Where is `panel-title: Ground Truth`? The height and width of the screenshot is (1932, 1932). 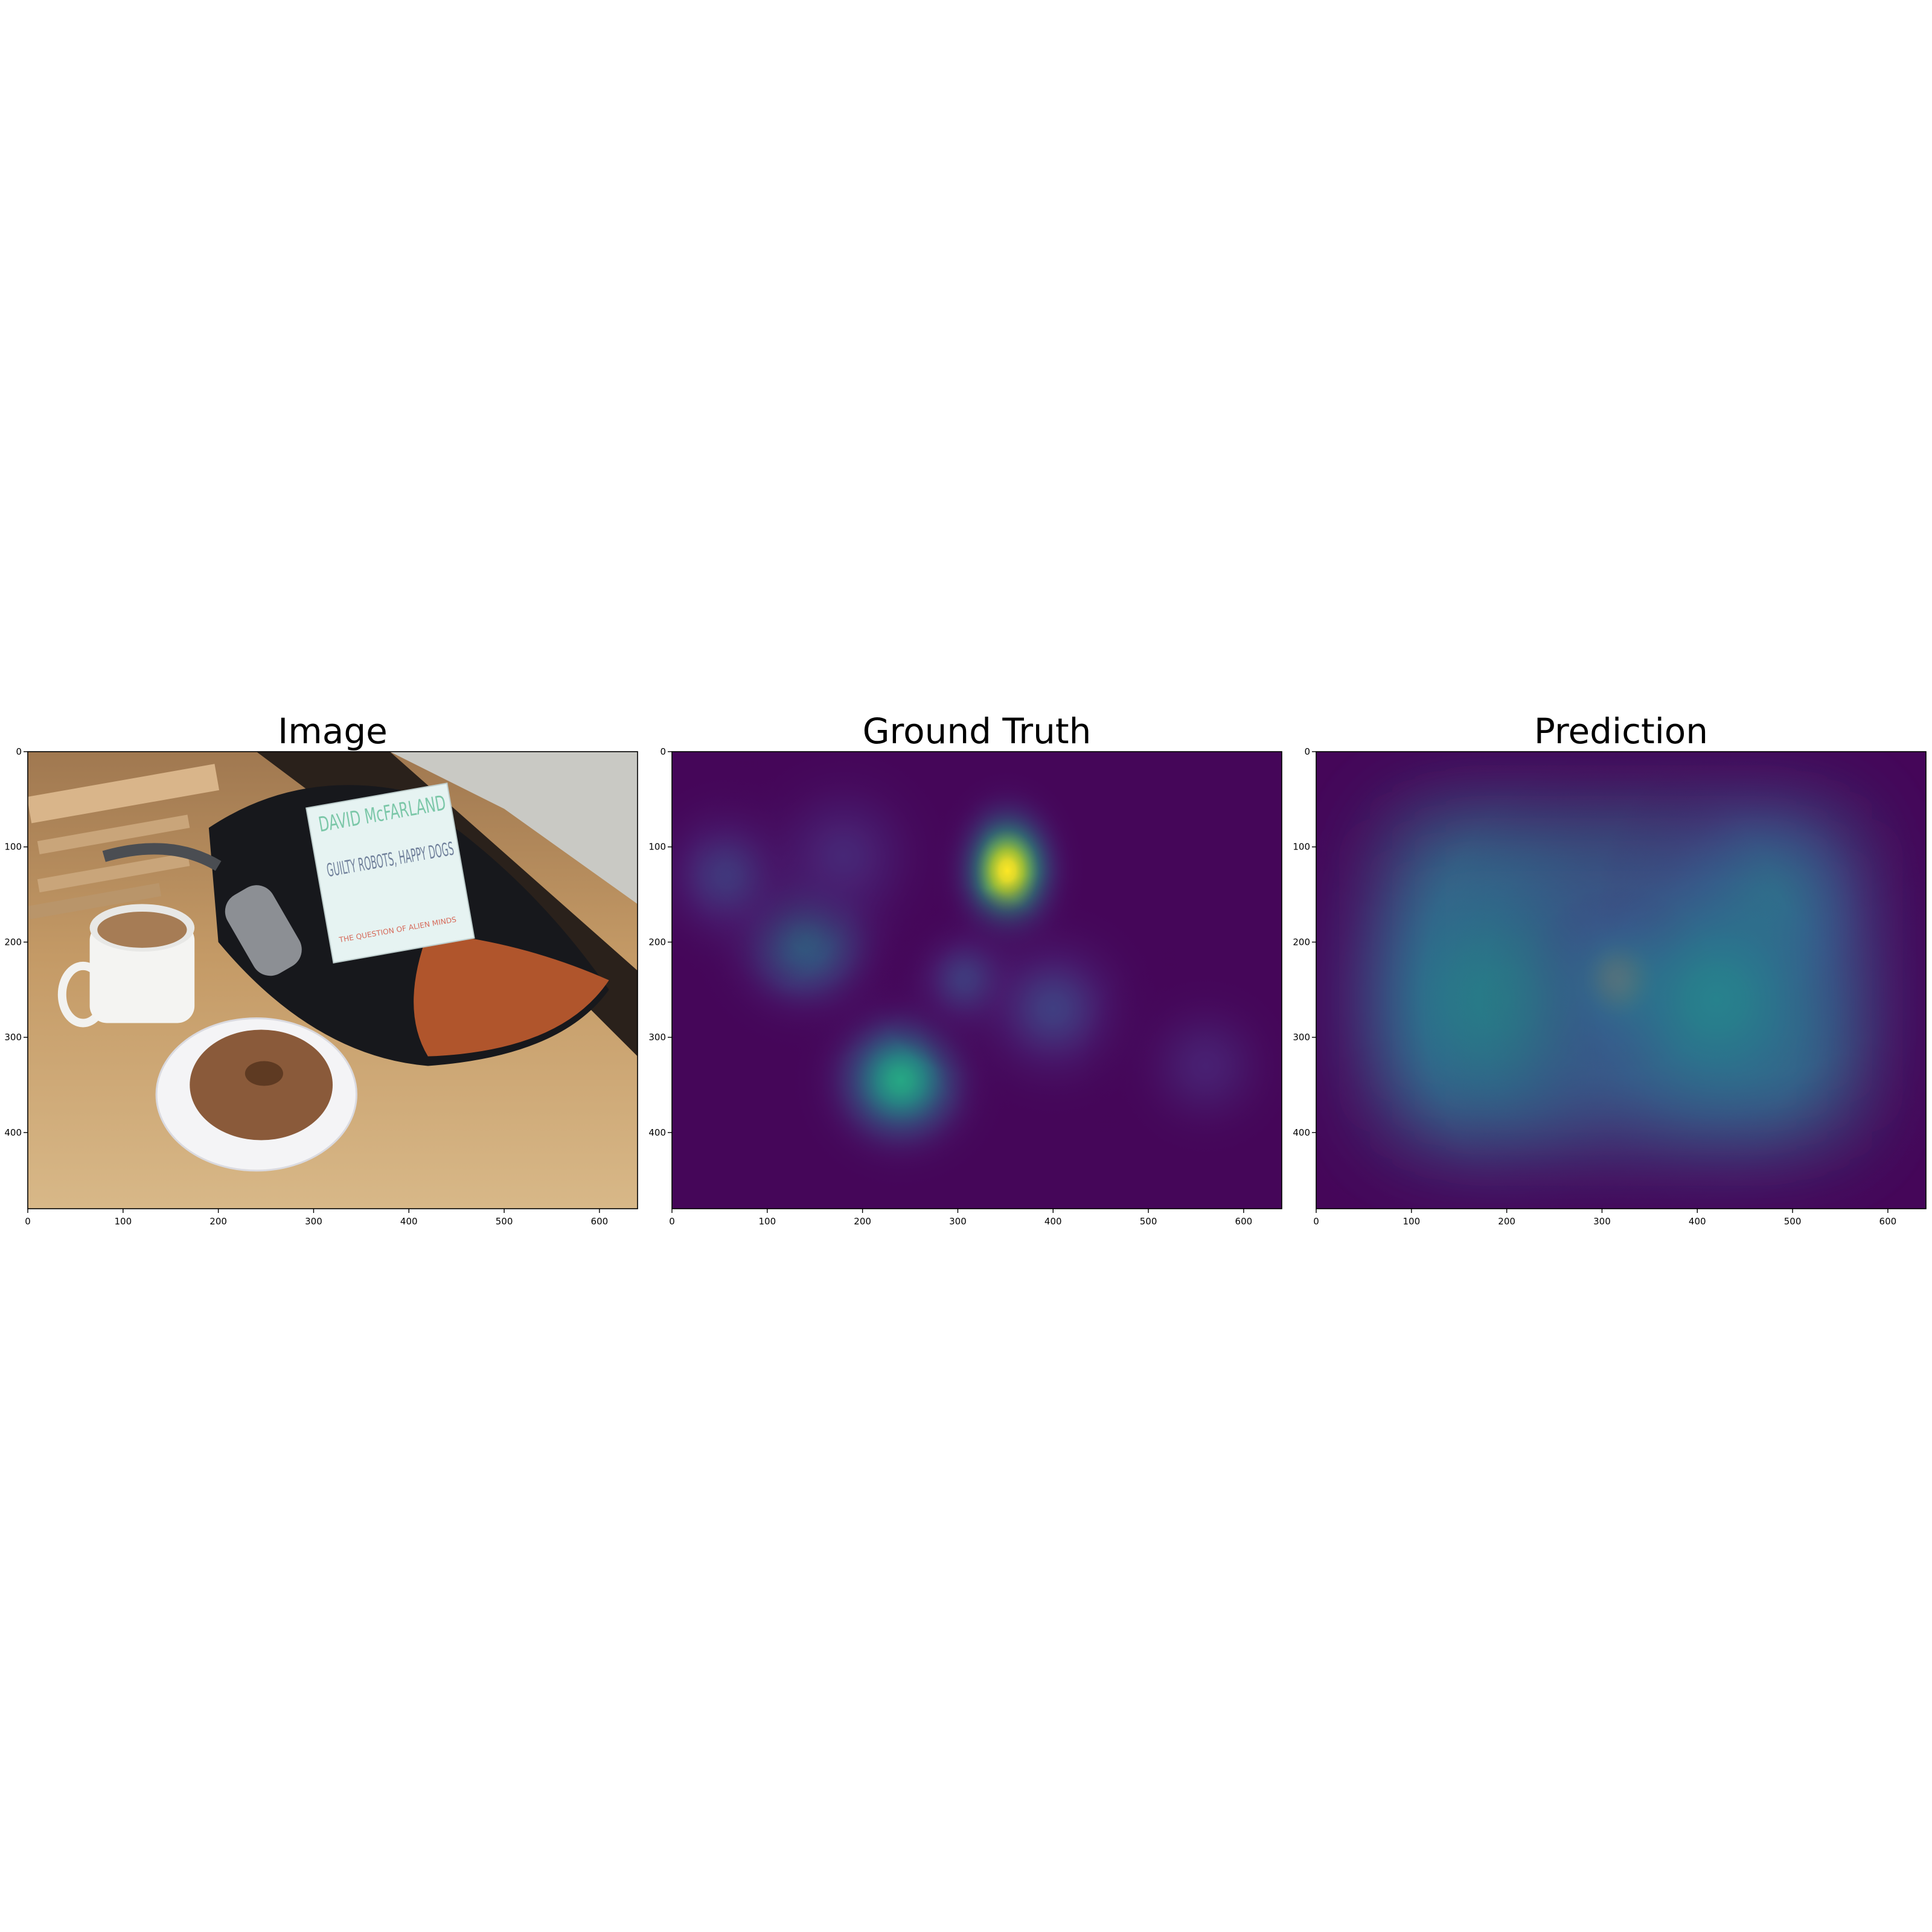
panel-title: Ground Truth is located at coordinates (977, 731).